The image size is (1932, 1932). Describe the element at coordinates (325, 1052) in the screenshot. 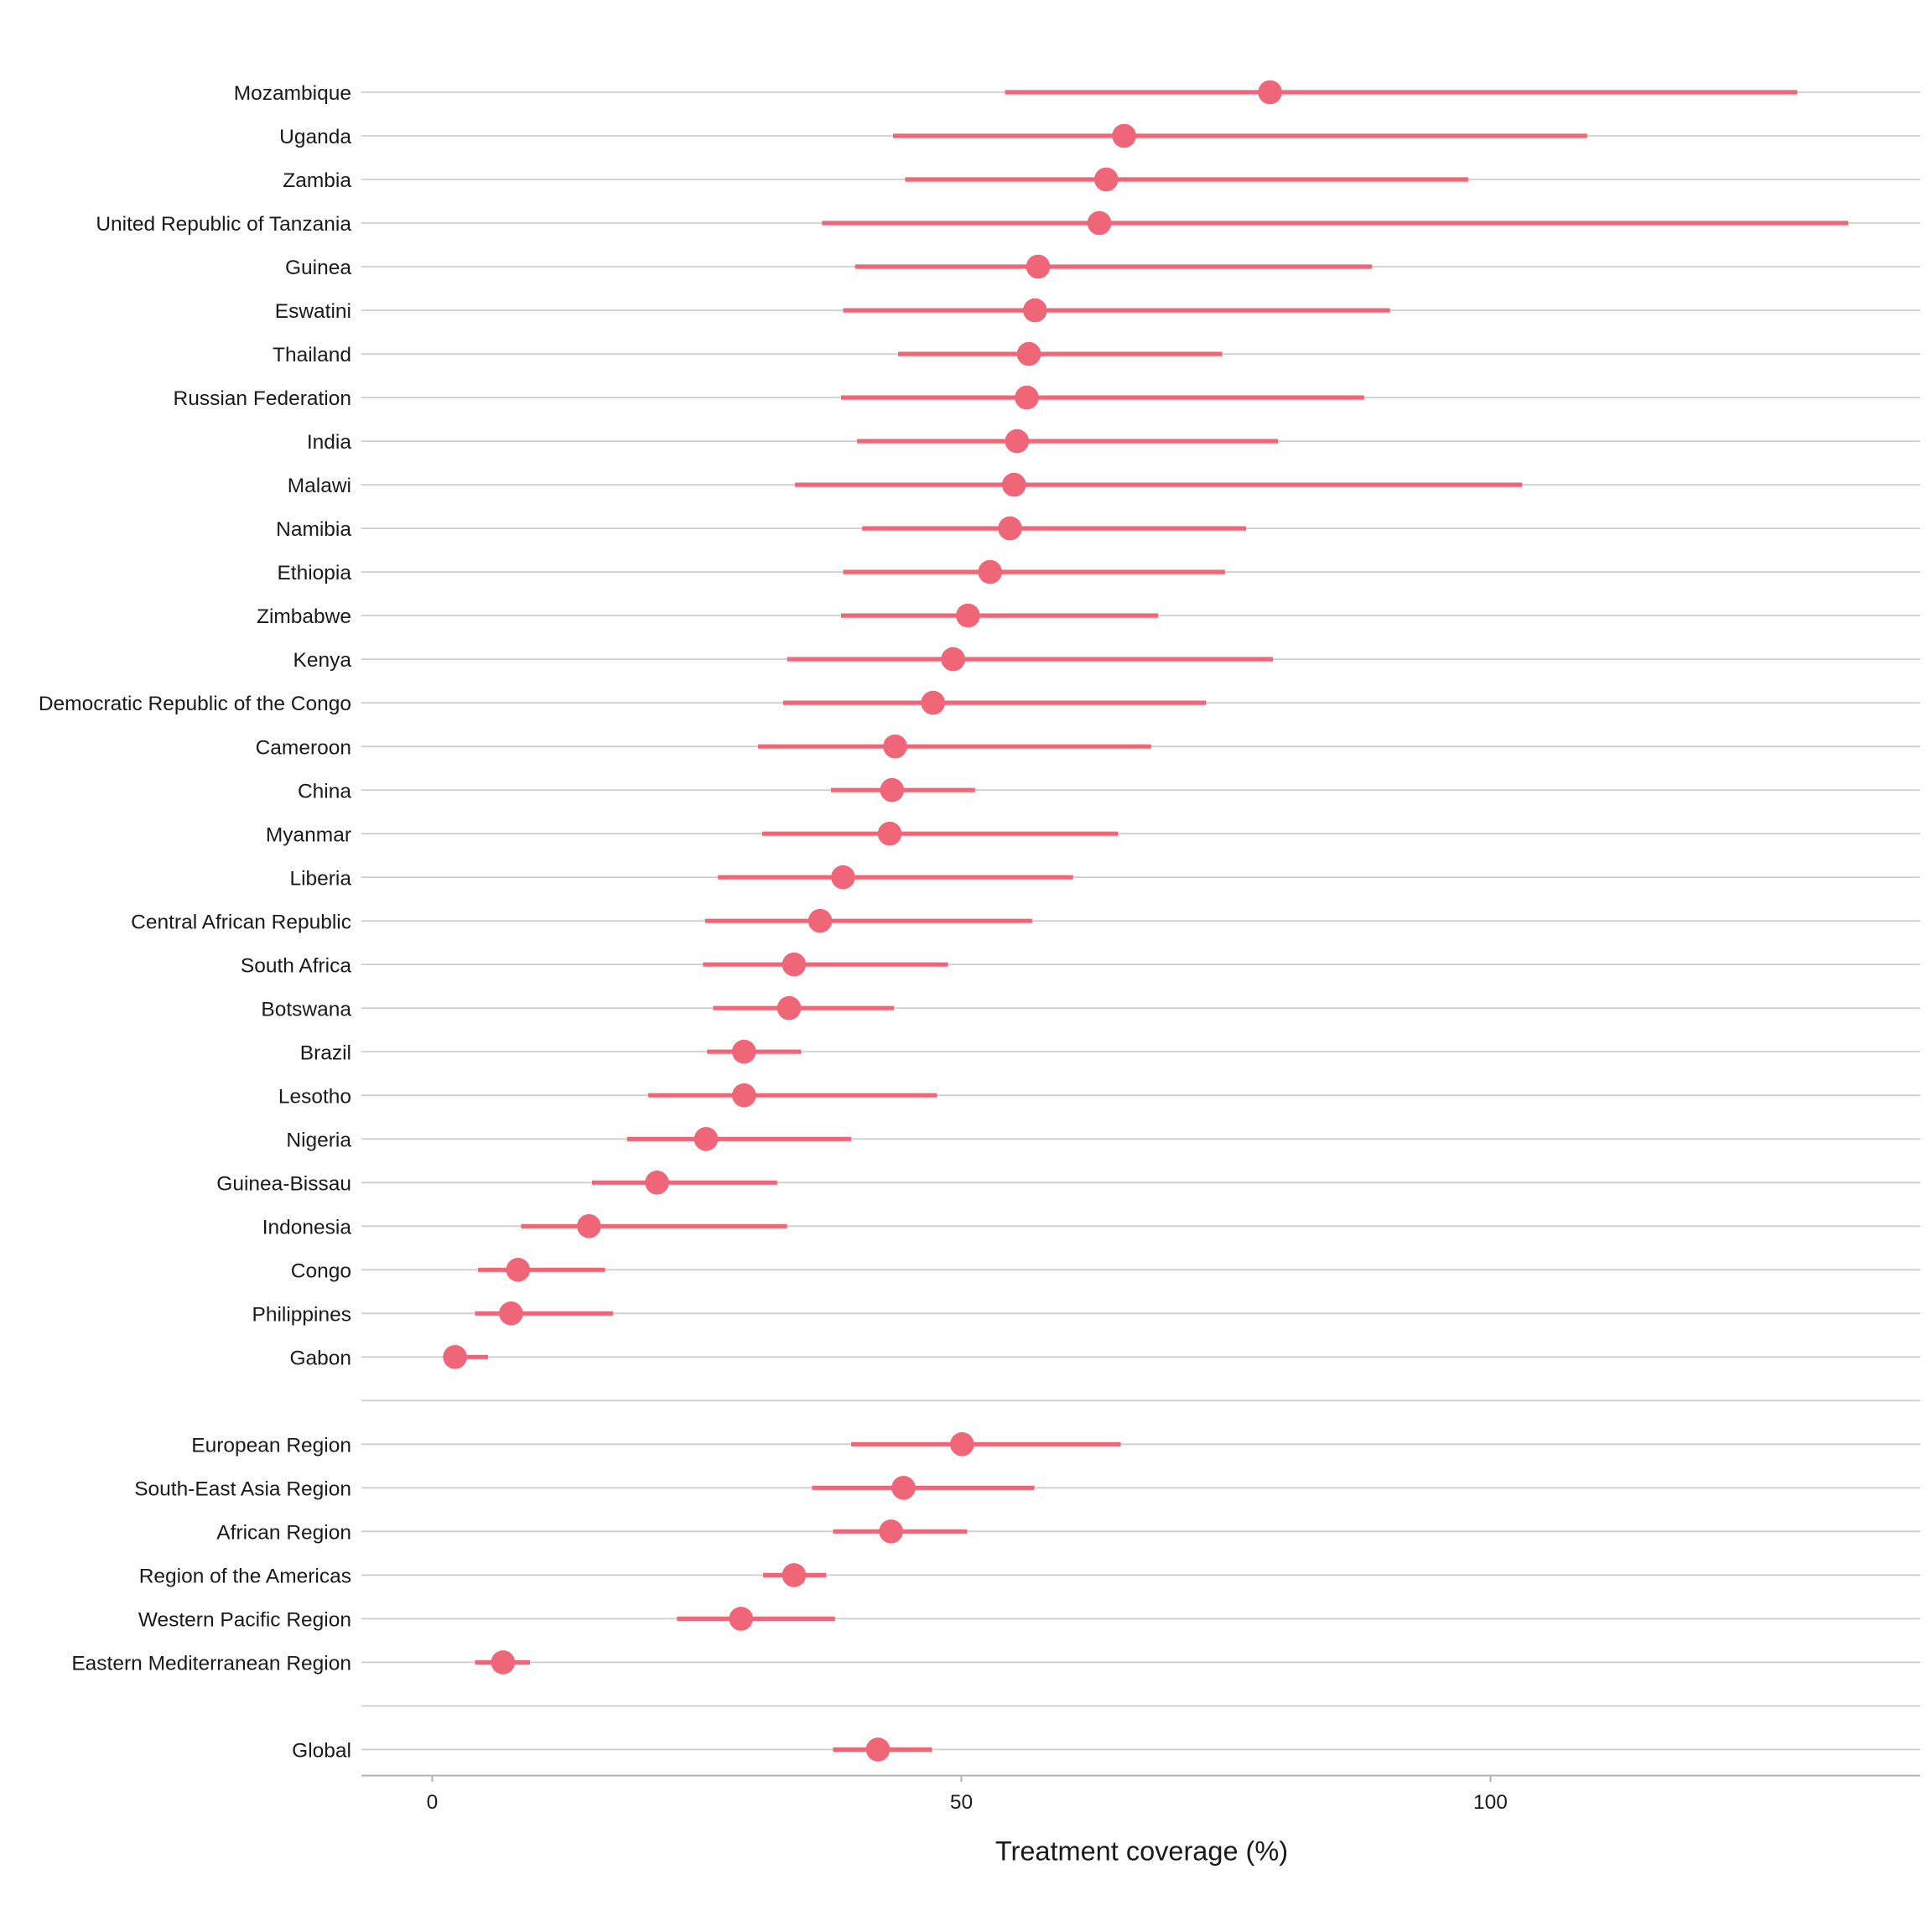

I see `svg-text: Brazil` at that location.